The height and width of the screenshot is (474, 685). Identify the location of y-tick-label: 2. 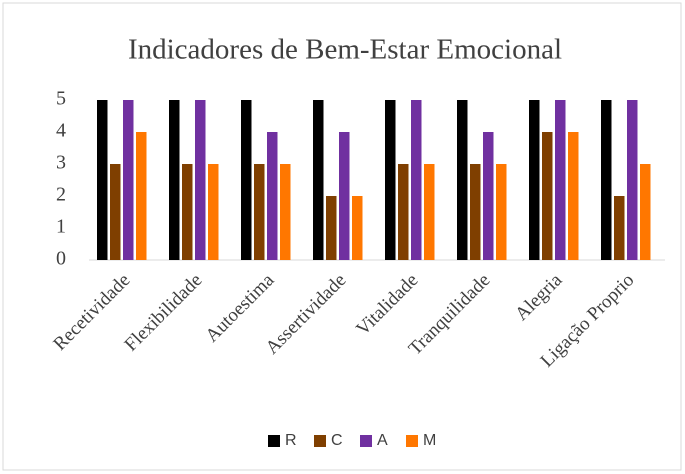
(61, 195).